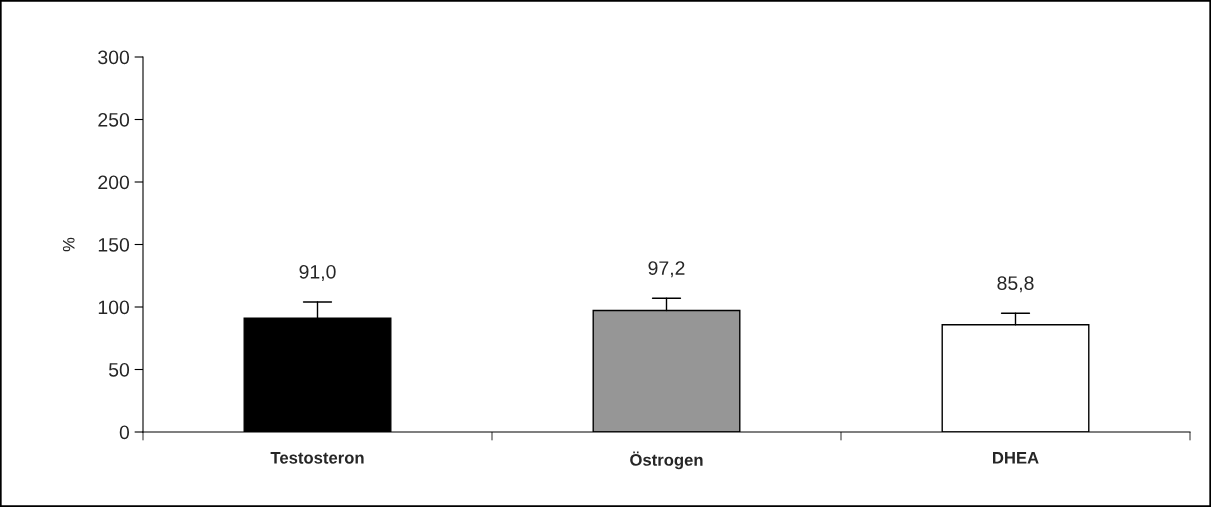  I want to click on x-tick-label: Testosteron, so click(317, 458).